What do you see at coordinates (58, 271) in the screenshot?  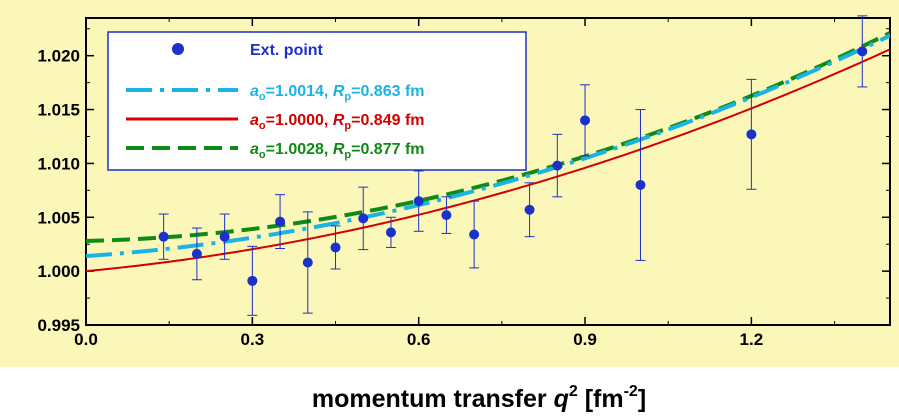 I see `y-tick-label-1: 1.000` at bounding box center [58, 271].